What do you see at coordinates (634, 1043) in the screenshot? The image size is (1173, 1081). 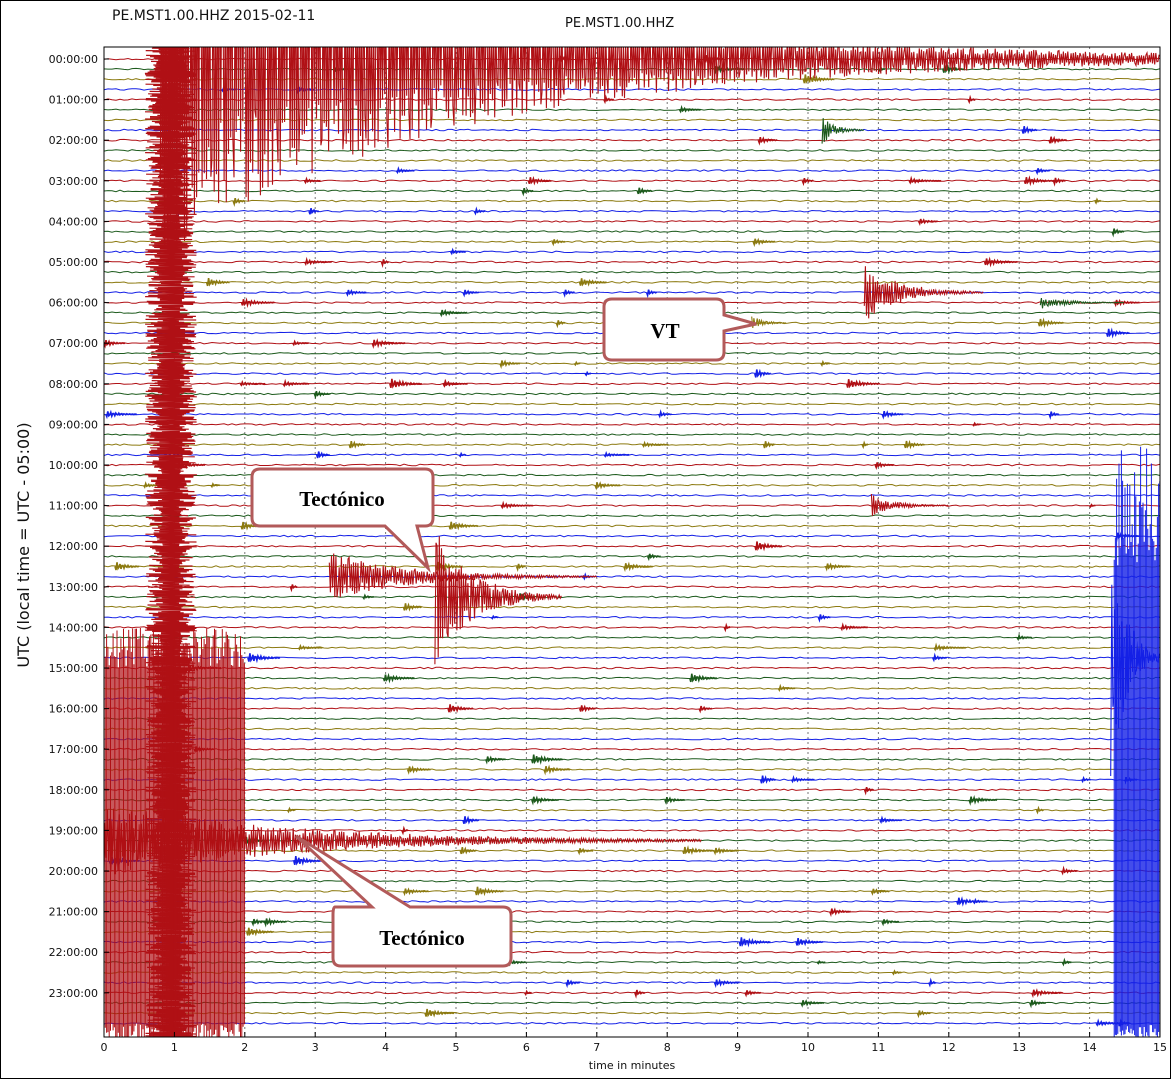 I see `x-axis-ticks: 0 1 2 3 4 5 6 7 8 9 10 11 12 13 14 15` at bounding box center [634, 1043].